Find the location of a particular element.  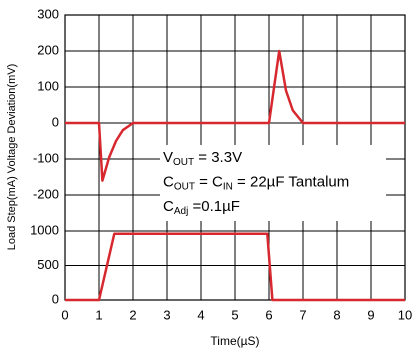

y-tick-label: 100 is located at coordinates (48, 85).